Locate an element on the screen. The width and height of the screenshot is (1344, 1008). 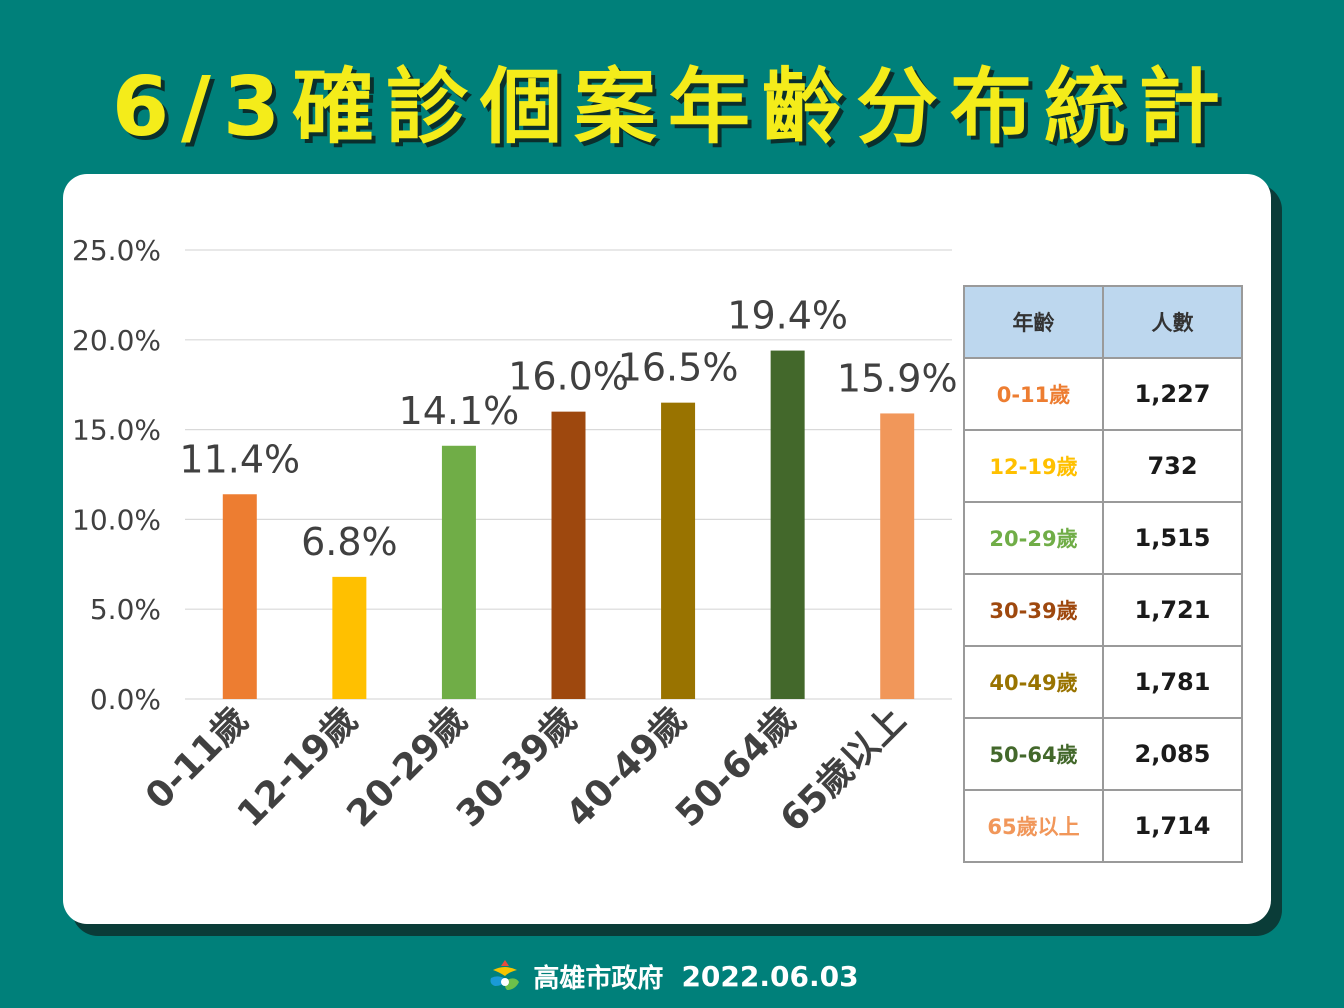
table-row: 30-39歲 1,721 is located at coordinates (1103, 610).